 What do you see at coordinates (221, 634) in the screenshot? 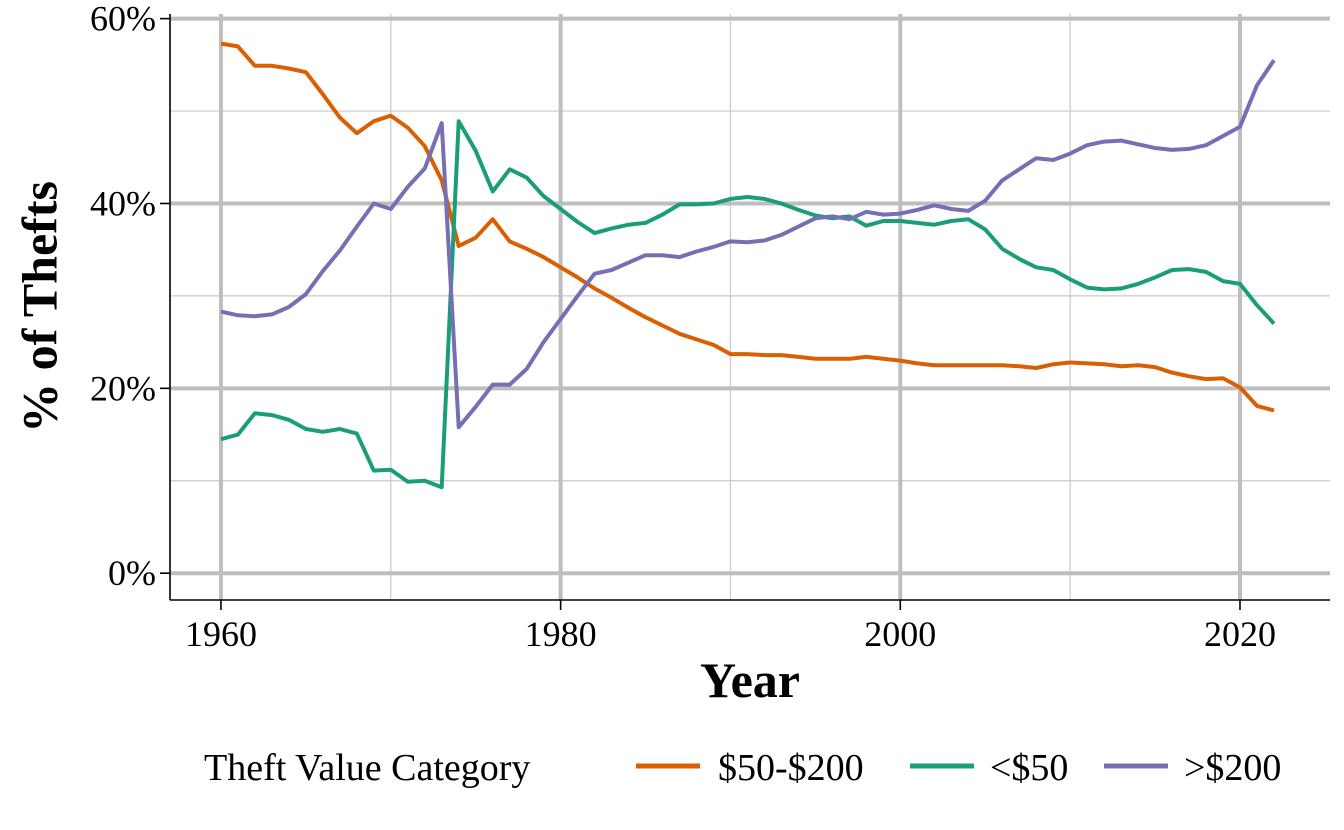
I see `x-tick-label: 1960` at bounding box center [221, 634].